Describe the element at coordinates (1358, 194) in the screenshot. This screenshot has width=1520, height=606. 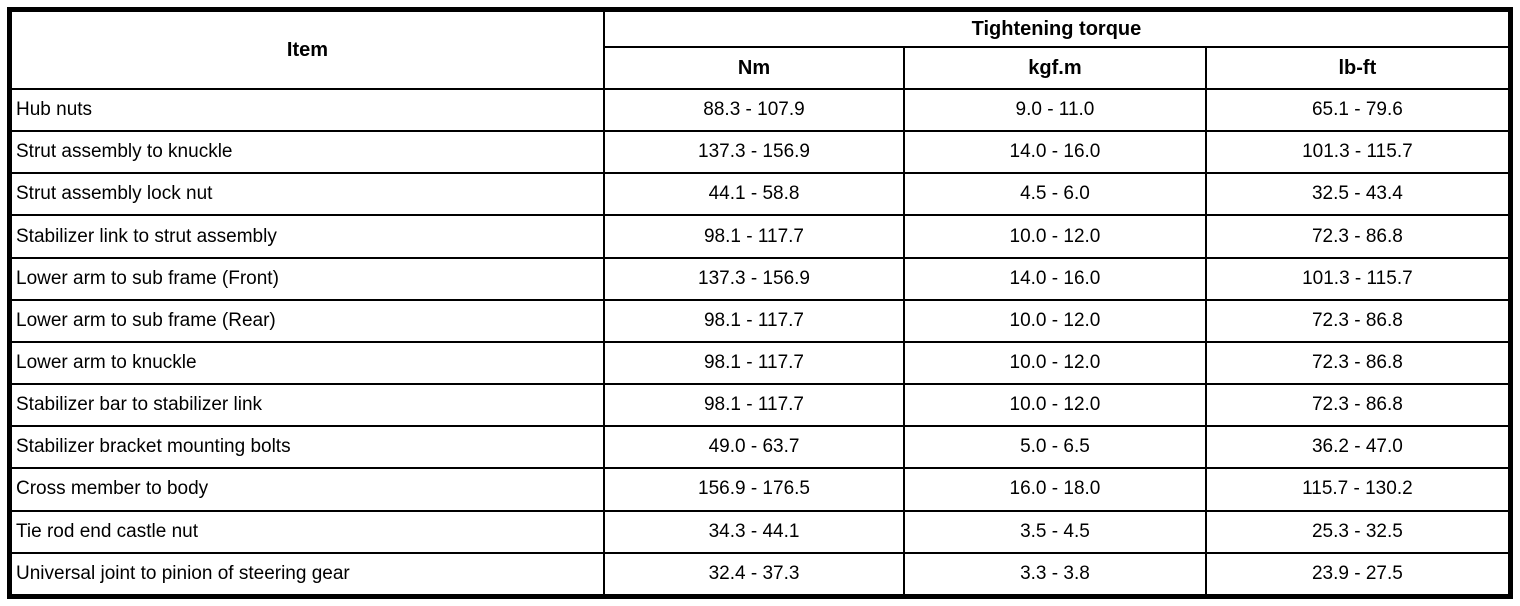
I see `lbft-cell: 32.5 - 43.4` at that location.